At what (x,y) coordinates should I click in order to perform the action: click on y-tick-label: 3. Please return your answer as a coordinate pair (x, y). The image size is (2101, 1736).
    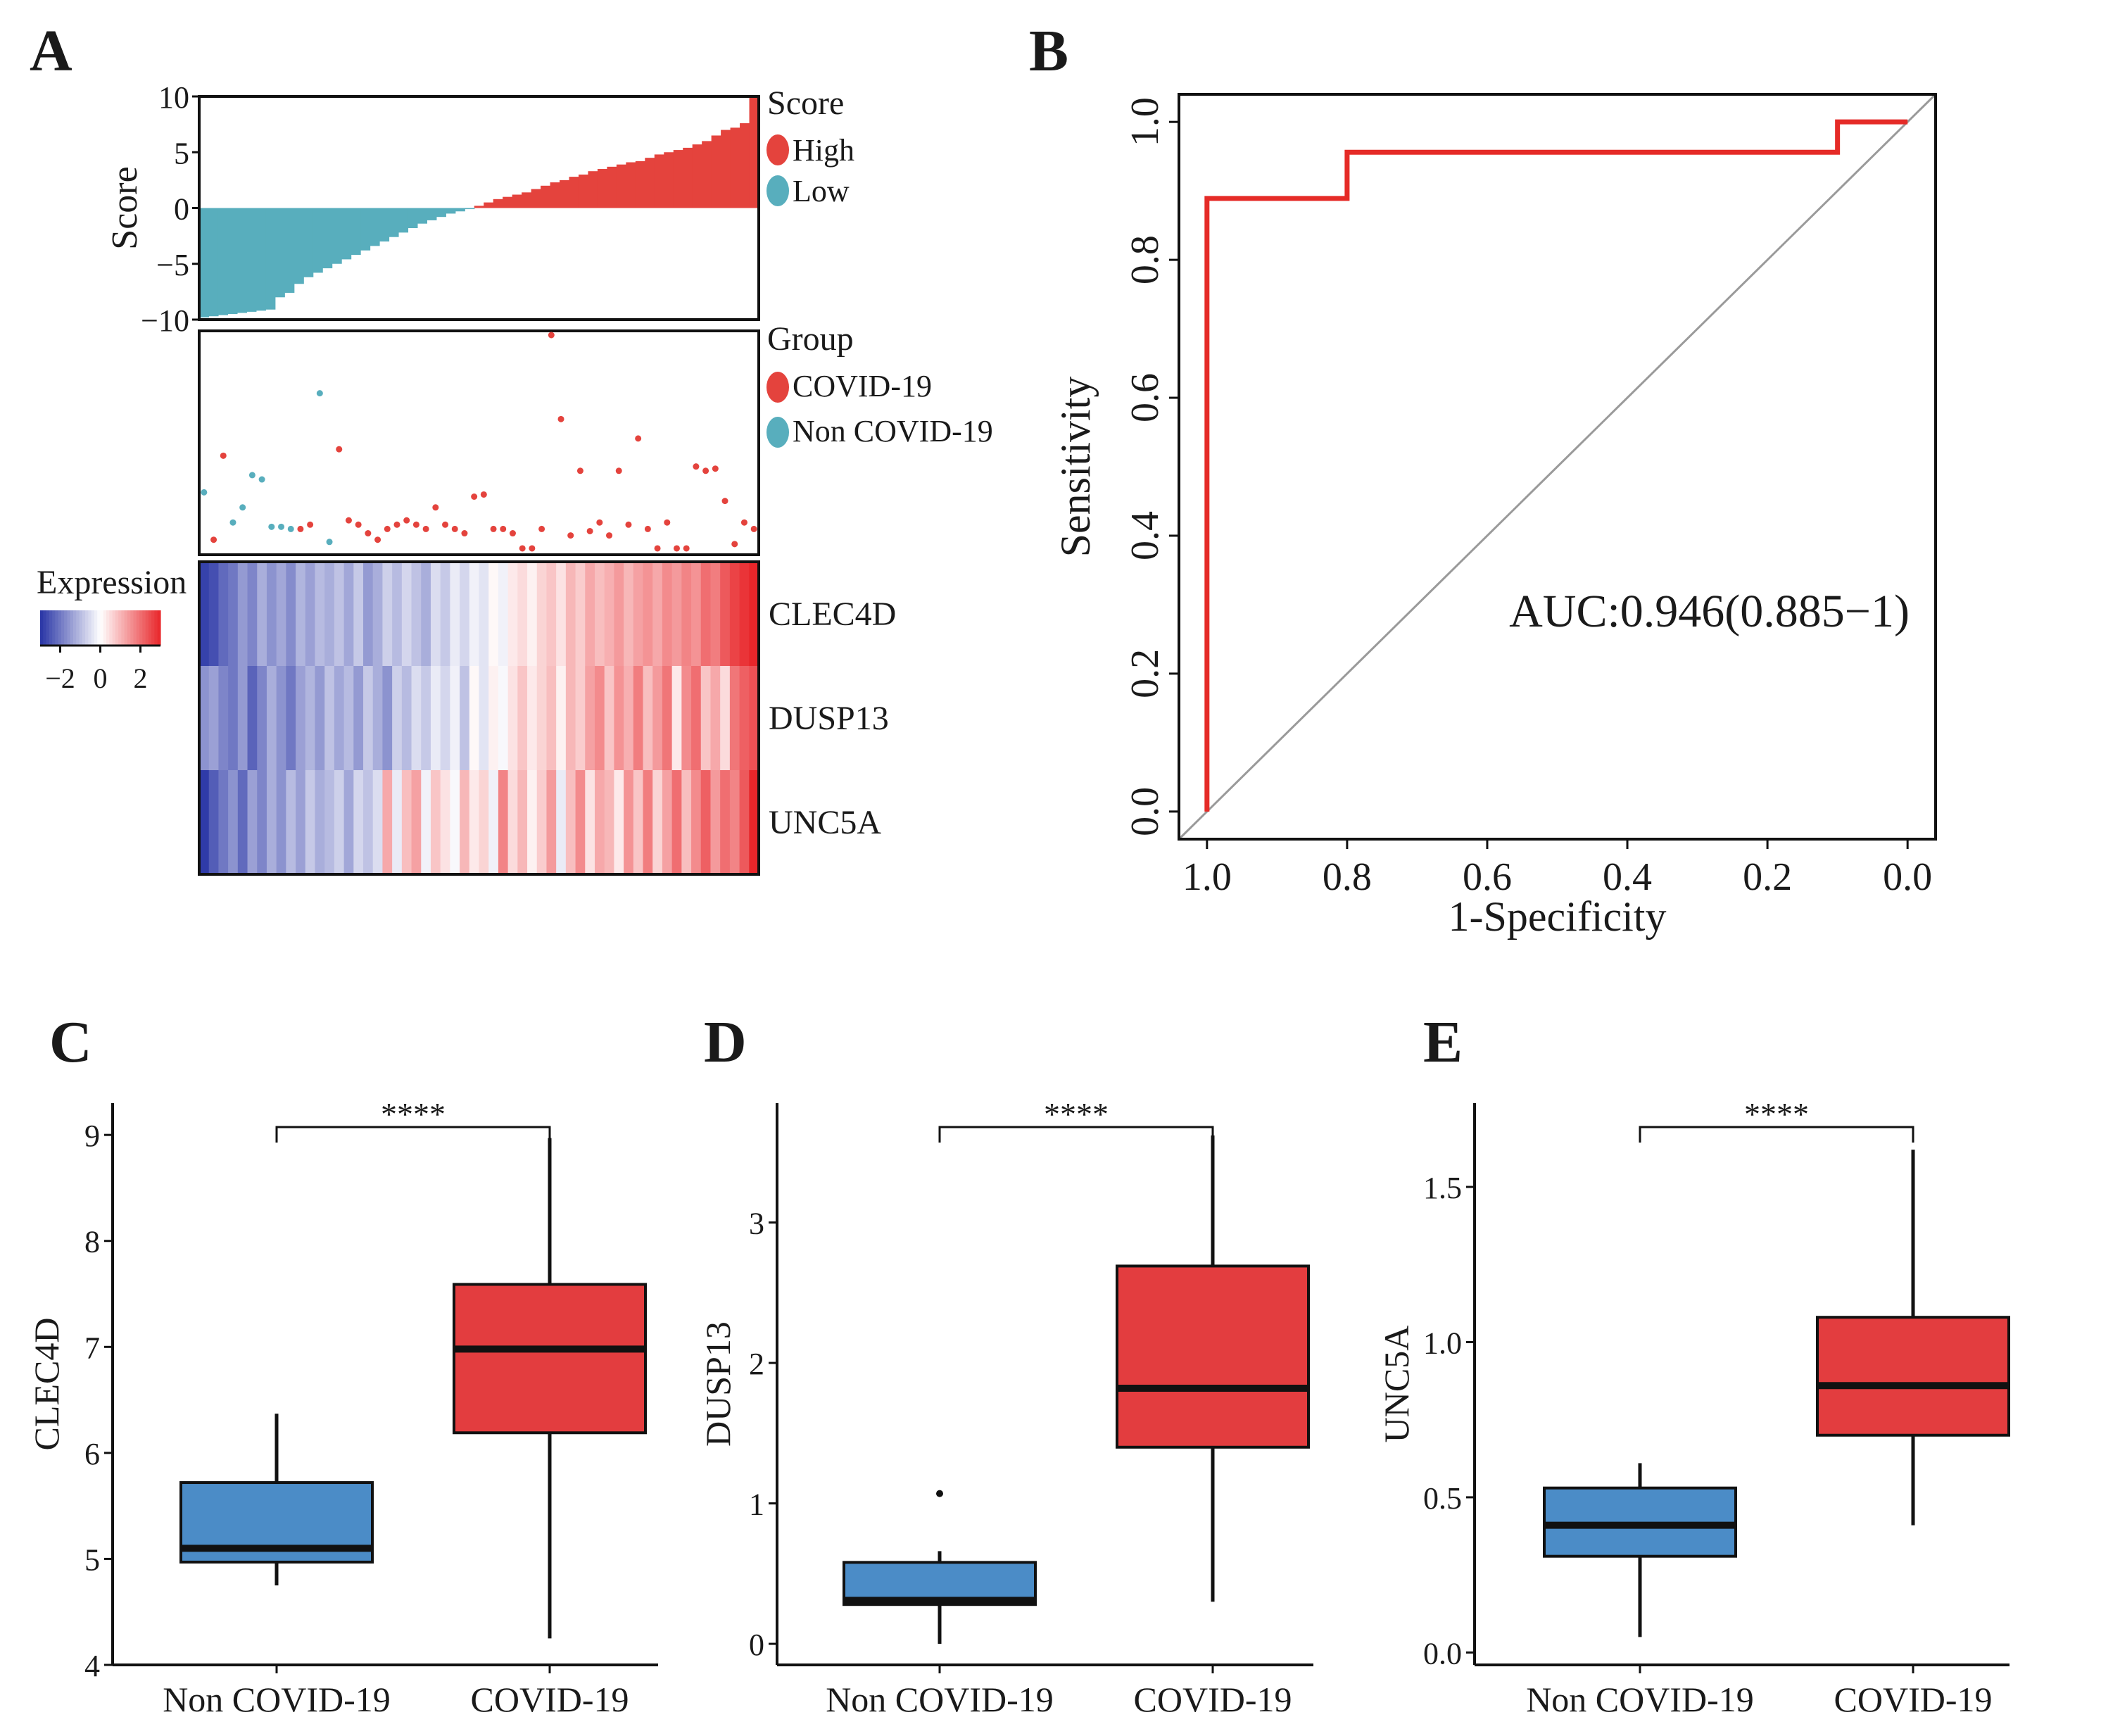
    Looking at the image, I should click on (756, 1224).